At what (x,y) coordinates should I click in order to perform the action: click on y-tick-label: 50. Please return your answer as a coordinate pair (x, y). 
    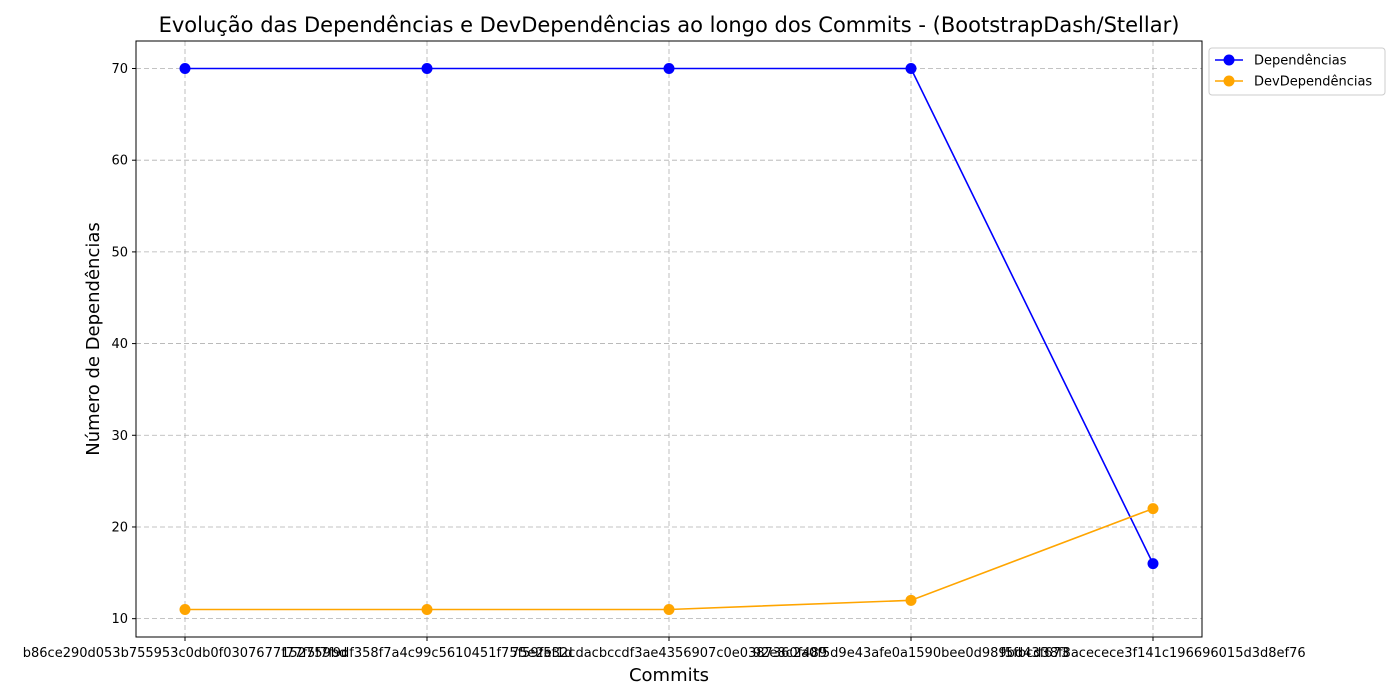
    Looking at the image, I should click on (119, 252).